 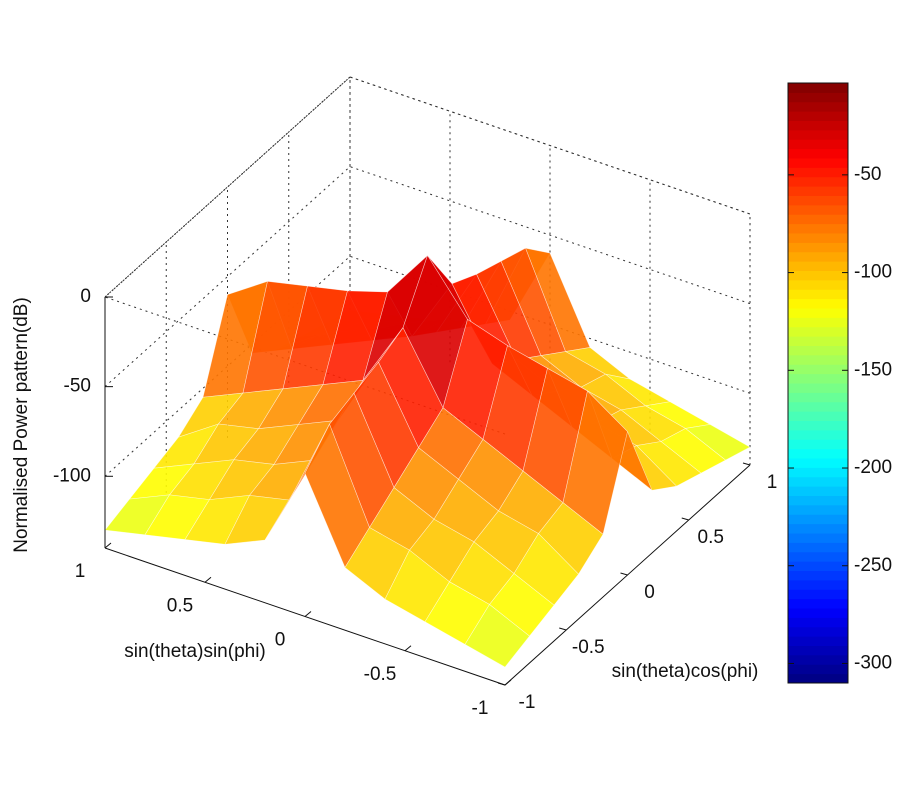 What do you see at coordinates (649, 592) in the screenshot?
I see `y-tick-label: 0` at bounding box center [649, 592].